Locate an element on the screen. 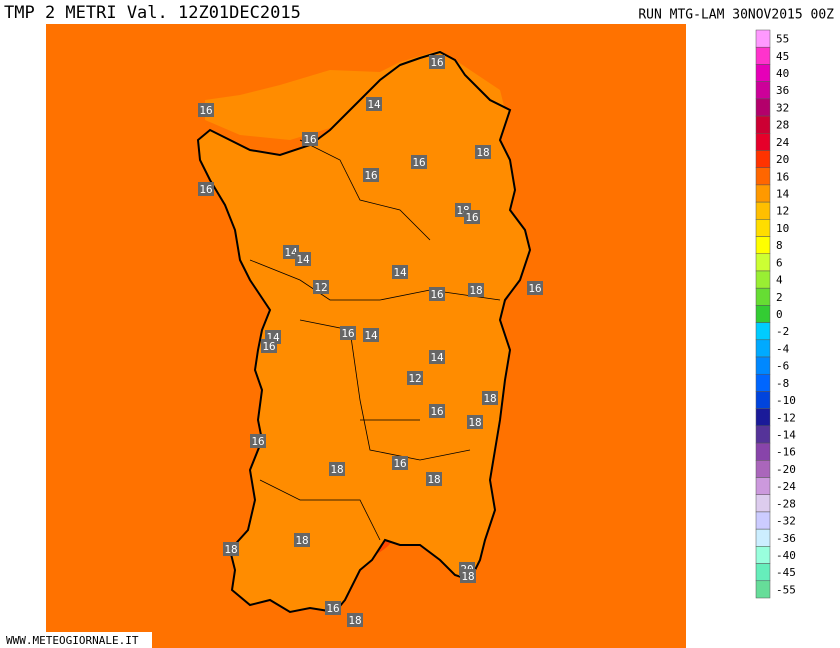 The image size is (840, 648). footer-box is located at coordinates (76, 640).